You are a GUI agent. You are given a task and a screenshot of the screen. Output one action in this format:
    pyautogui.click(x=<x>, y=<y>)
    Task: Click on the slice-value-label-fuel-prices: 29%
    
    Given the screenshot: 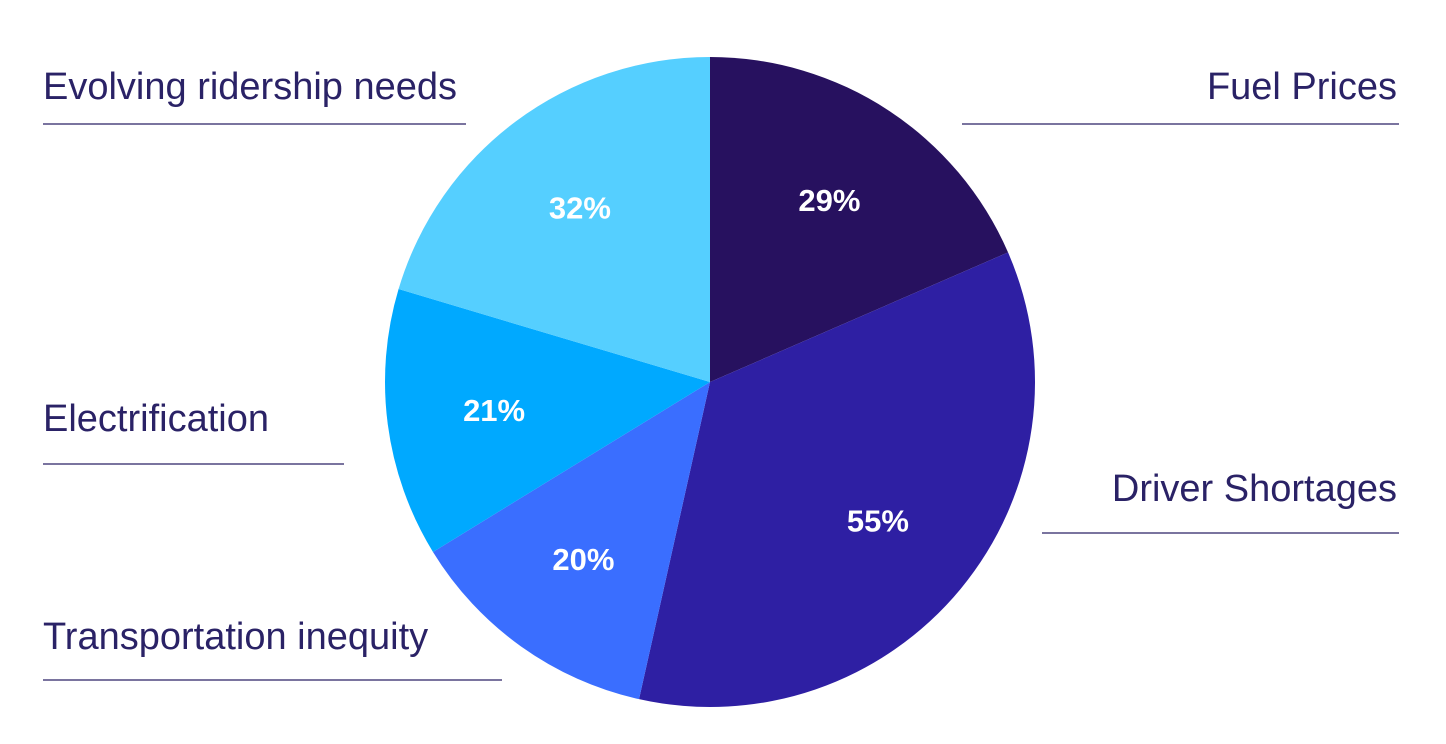 What is the action you would take?
    pyautogui.click(x=829, y=200)
    